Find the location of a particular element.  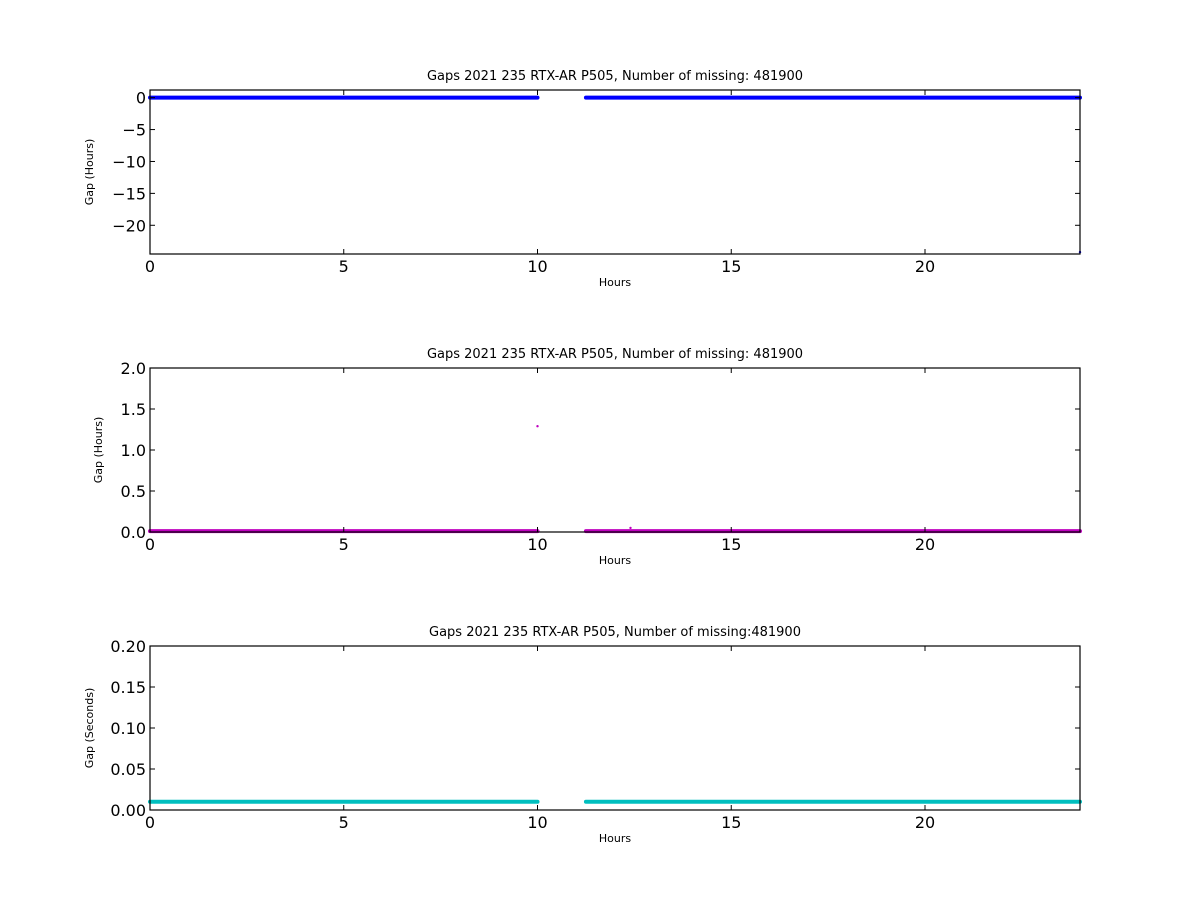

y-tick-label: 0.20 is located at coordinates (128, 646).